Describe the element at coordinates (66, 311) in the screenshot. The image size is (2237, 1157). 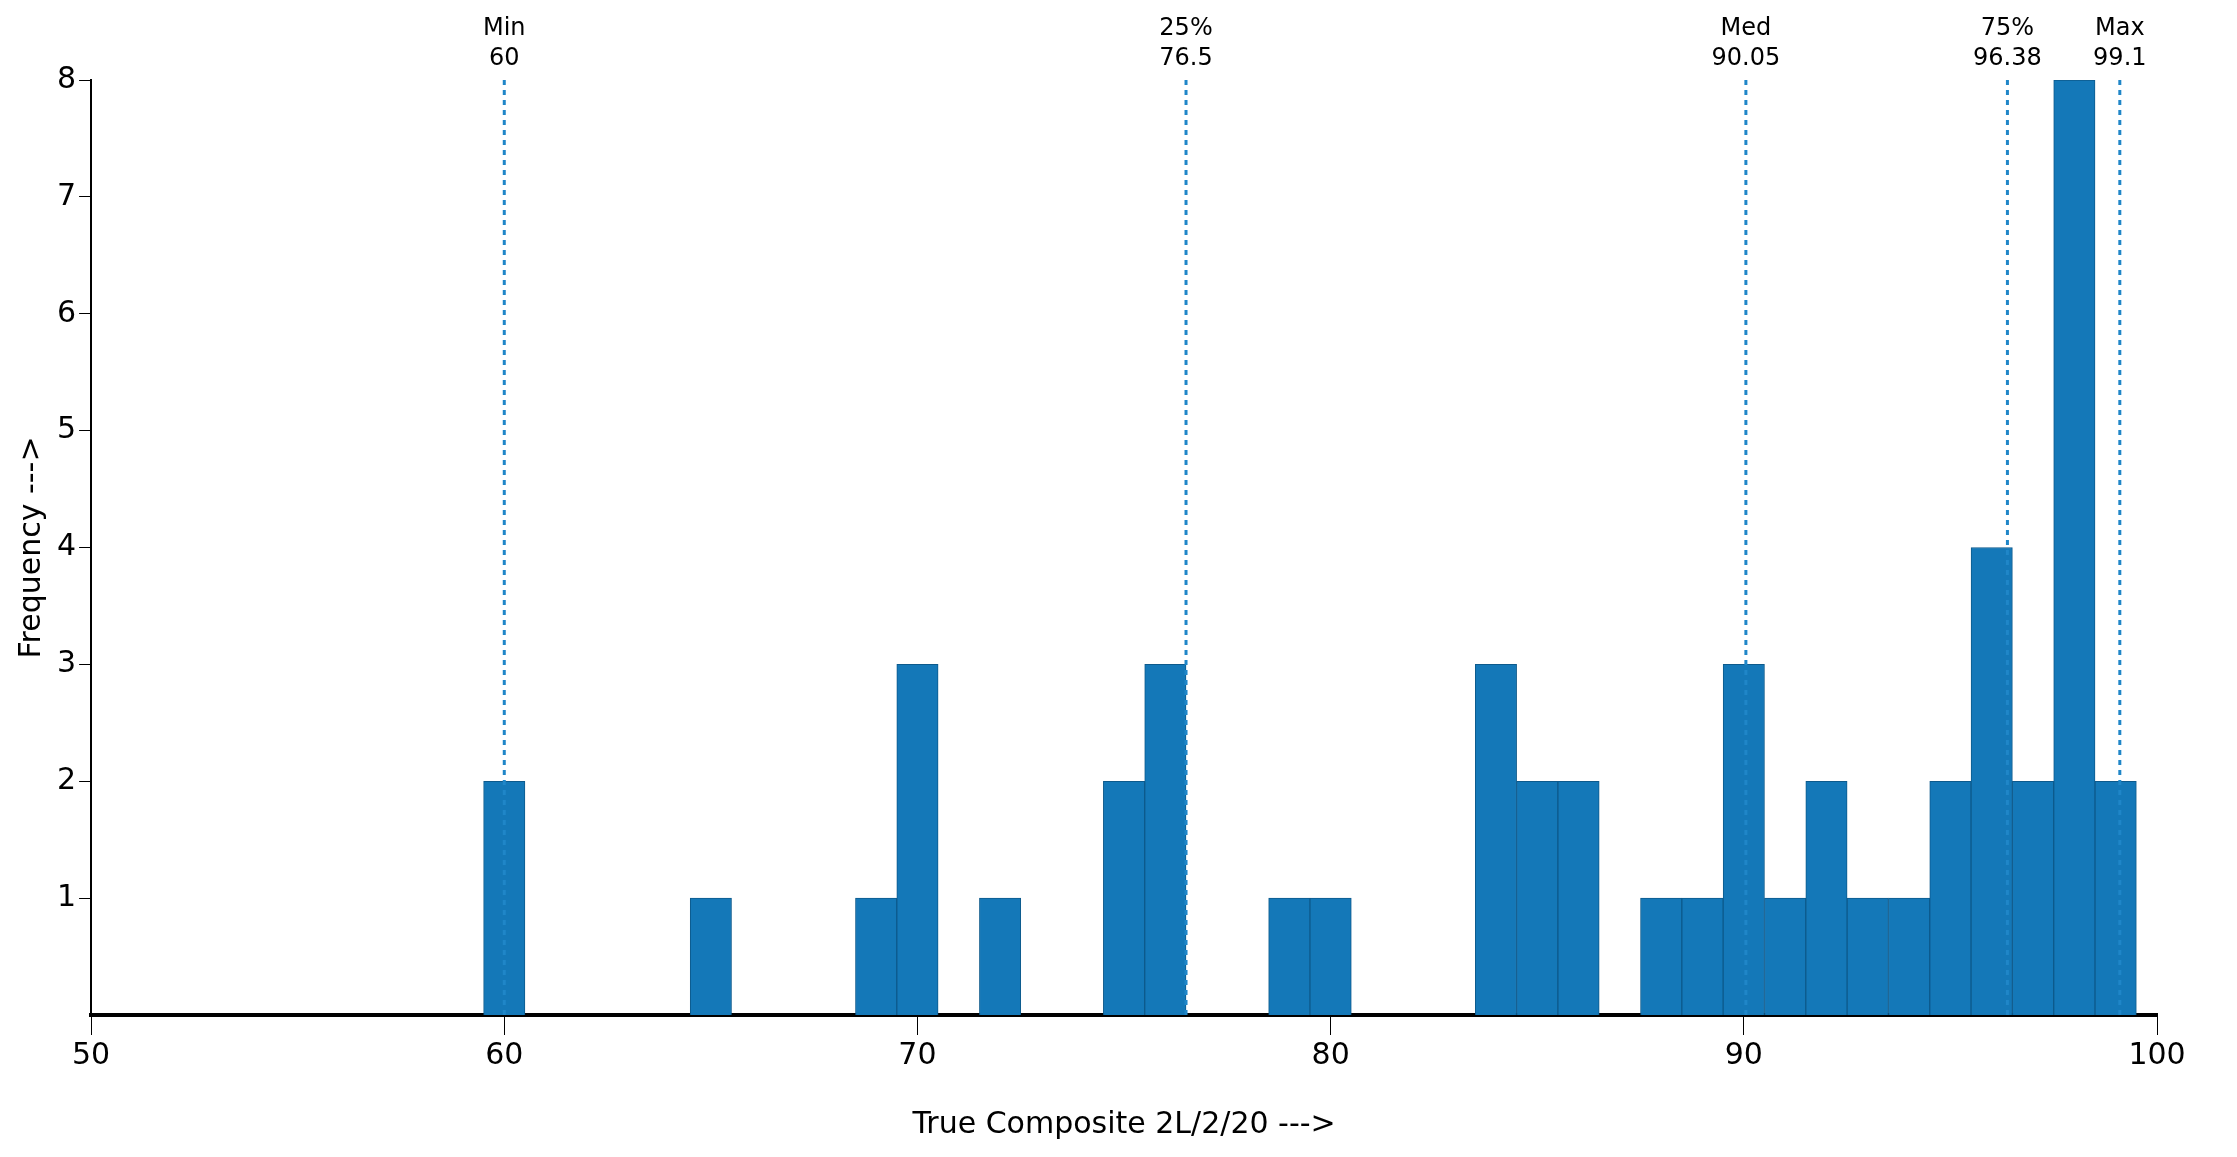
I see `y-tick-label: 6` at that location.